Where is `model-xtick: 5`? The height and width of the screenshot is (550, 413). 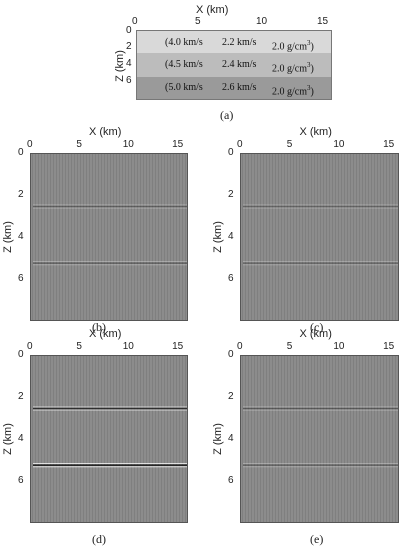 model-xtick: 5 is located at coordinates (198, 21).